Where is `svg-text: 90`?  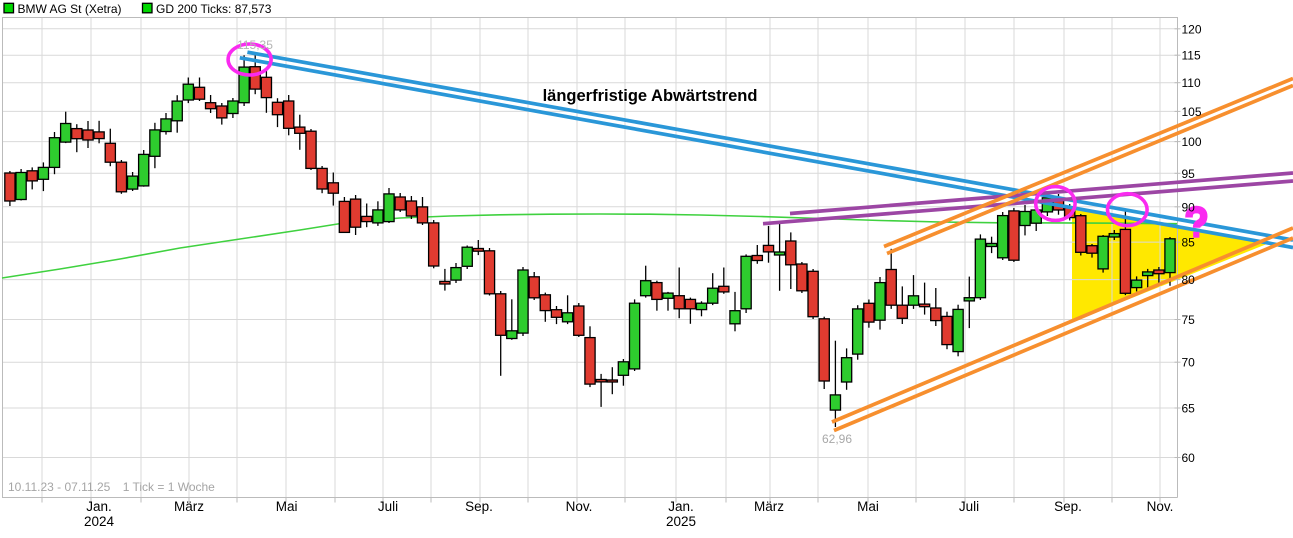
svg-text: 90 is located at coordinates (1189, 207).